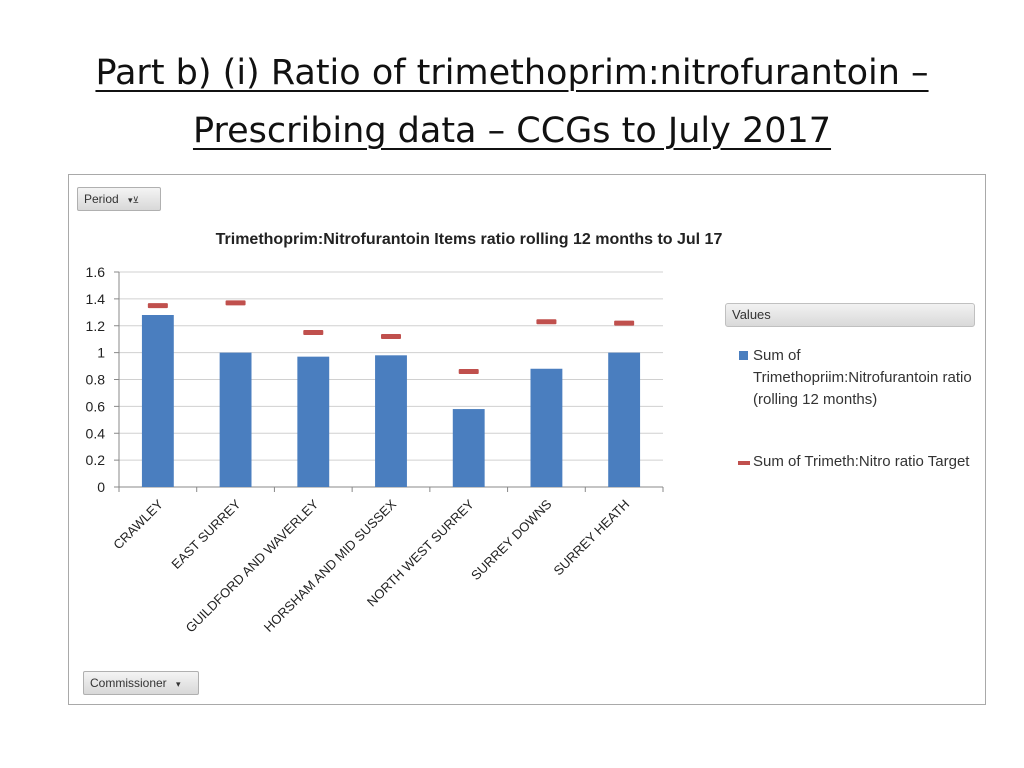 The image size is (1024, 768). Describe the element at coordinates (178, 684) in the screenshot. I see `chevron-down-icon: ▾` at that location.